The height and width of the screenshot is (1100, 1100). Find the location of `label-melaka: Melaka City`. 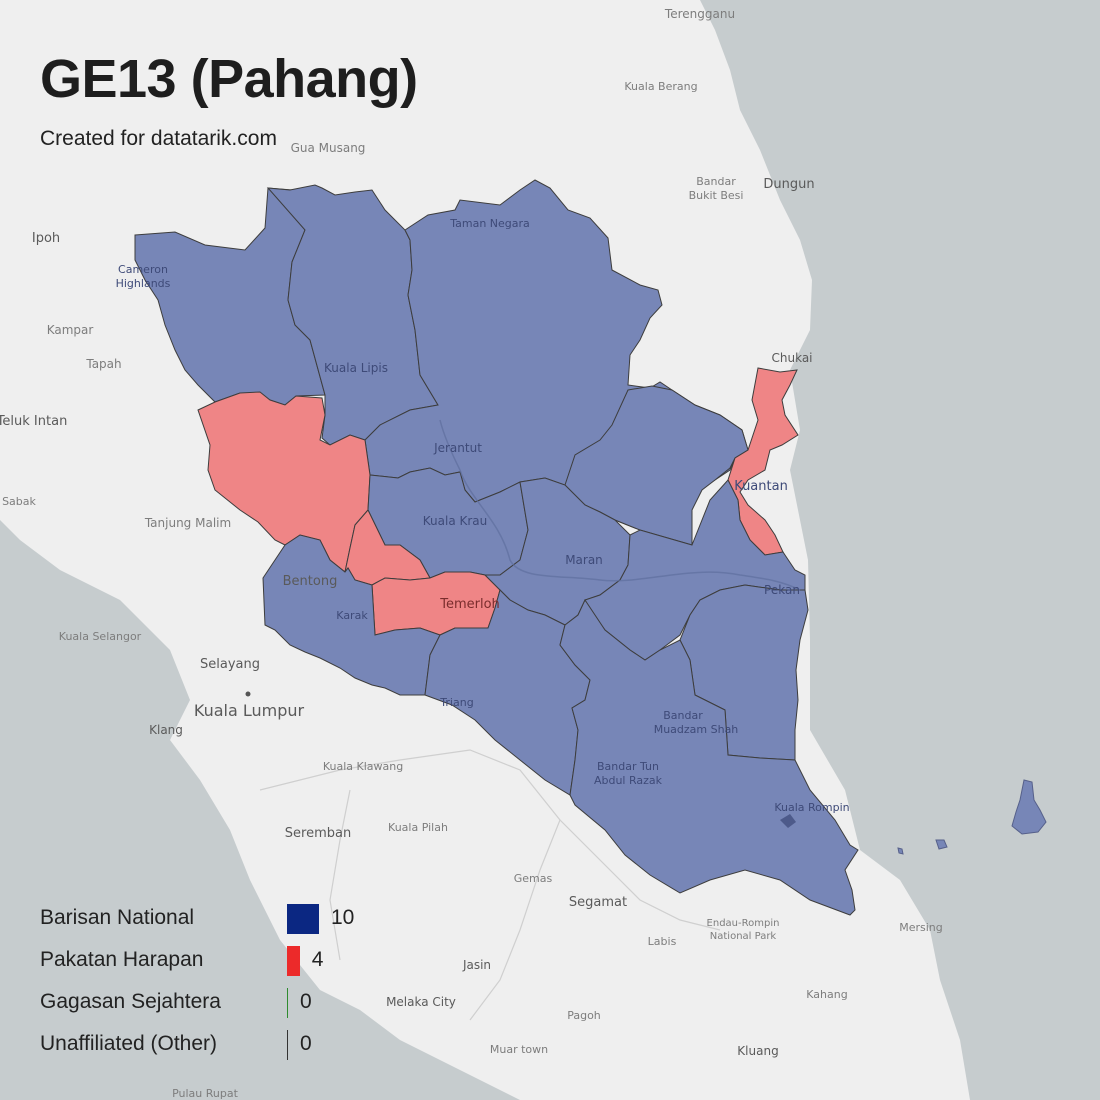

label-melaka: Melaka City is located at coordinates (421, 1002).